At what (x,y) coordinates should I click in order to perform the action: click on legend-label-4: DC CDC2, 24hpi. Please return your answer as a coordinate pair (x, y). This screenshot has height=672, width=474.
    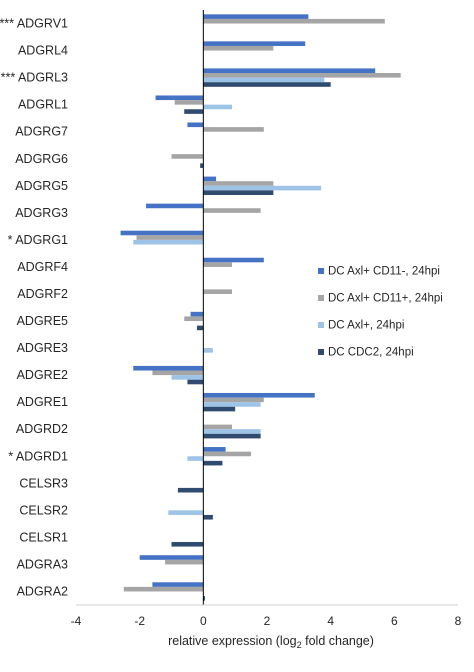
    Looking at the image, I should click on (371, 353).